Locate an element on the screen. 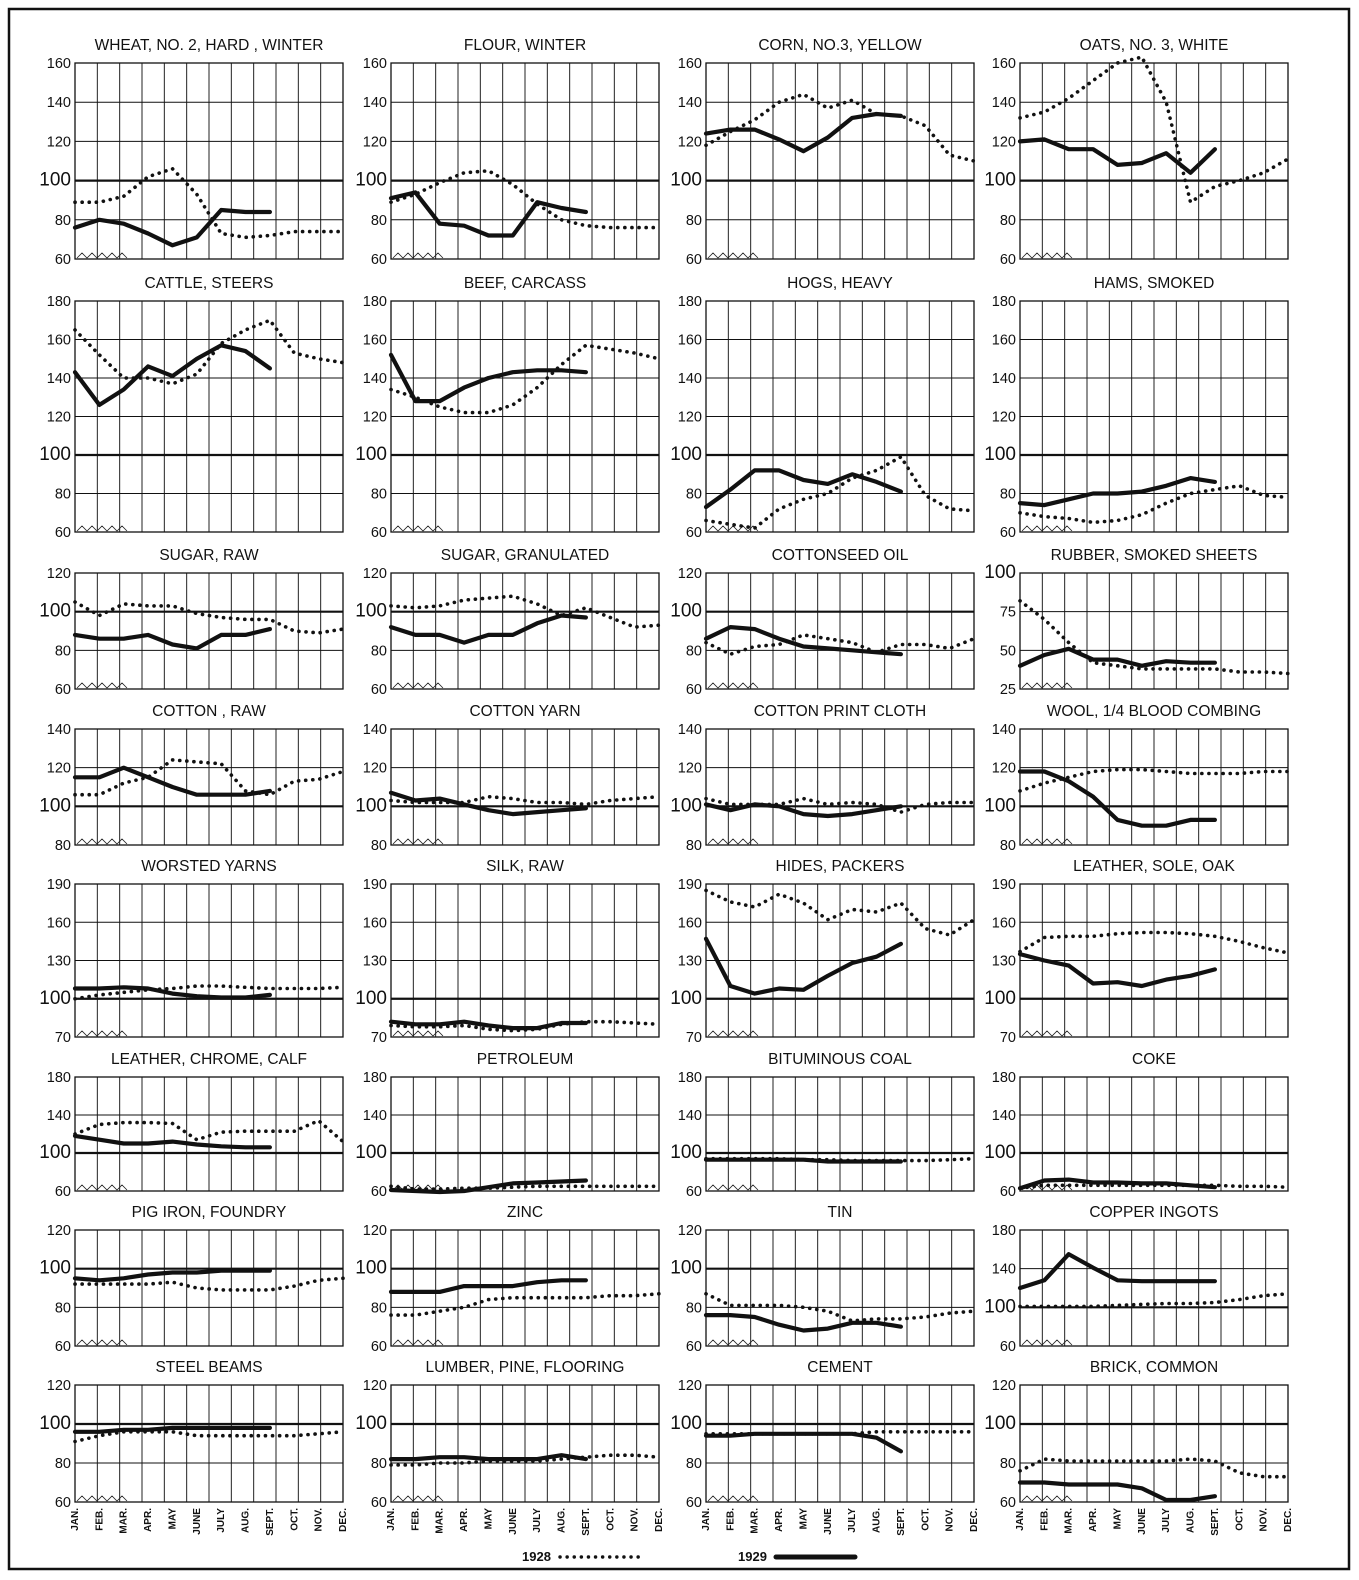  panel-title: LUMBER, PINE, FLOORING is located at coordinates (525, 1367).